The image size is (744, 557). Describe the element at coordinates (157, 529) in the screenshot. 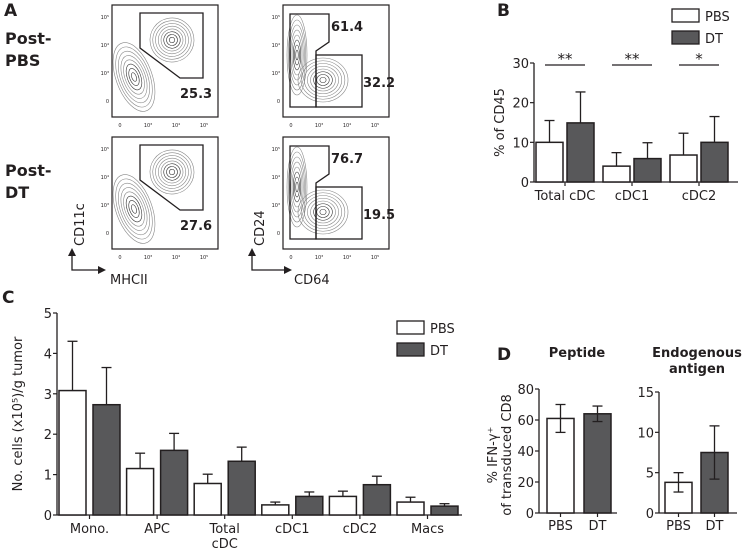

I see `x-tick-label: APC` at that location.